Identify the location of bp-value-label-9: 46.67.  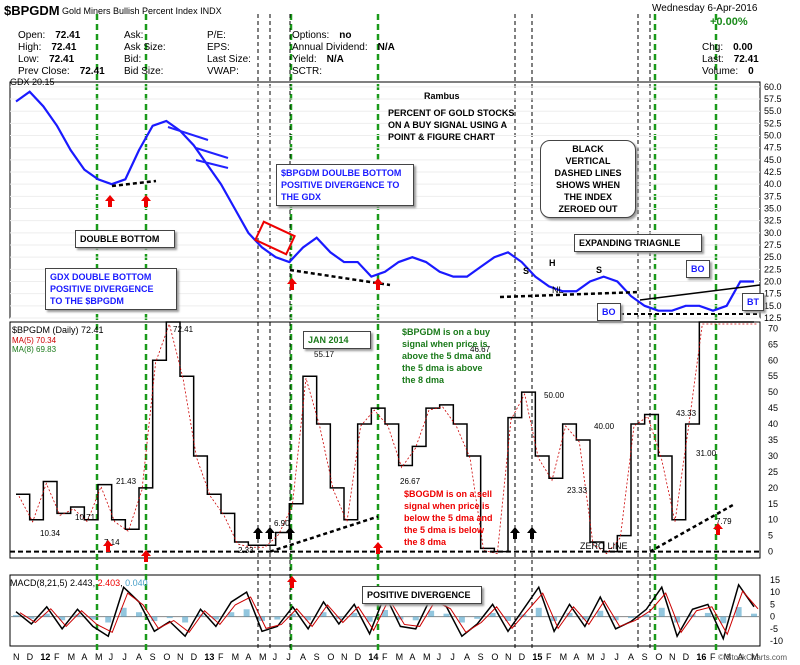
(480, 349).